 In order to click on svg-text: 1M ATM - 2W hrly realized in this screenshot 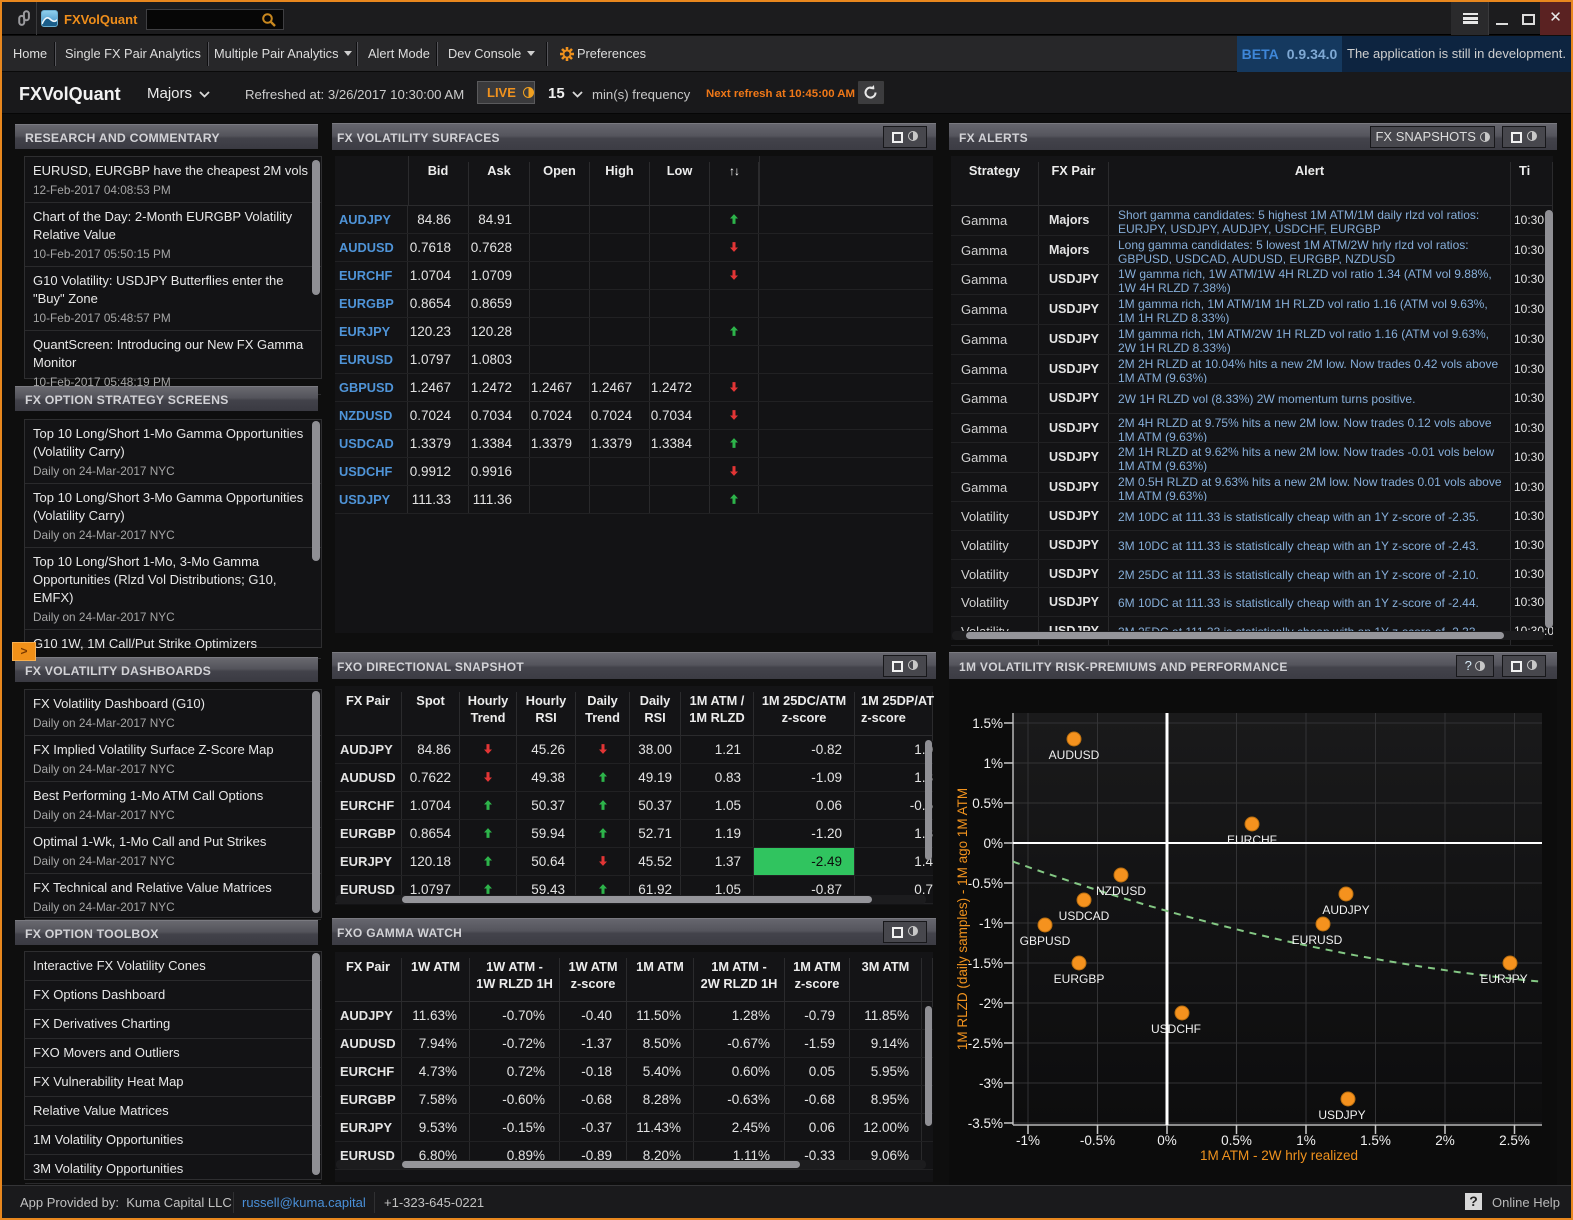, I will do `click(1279, 1155)`.